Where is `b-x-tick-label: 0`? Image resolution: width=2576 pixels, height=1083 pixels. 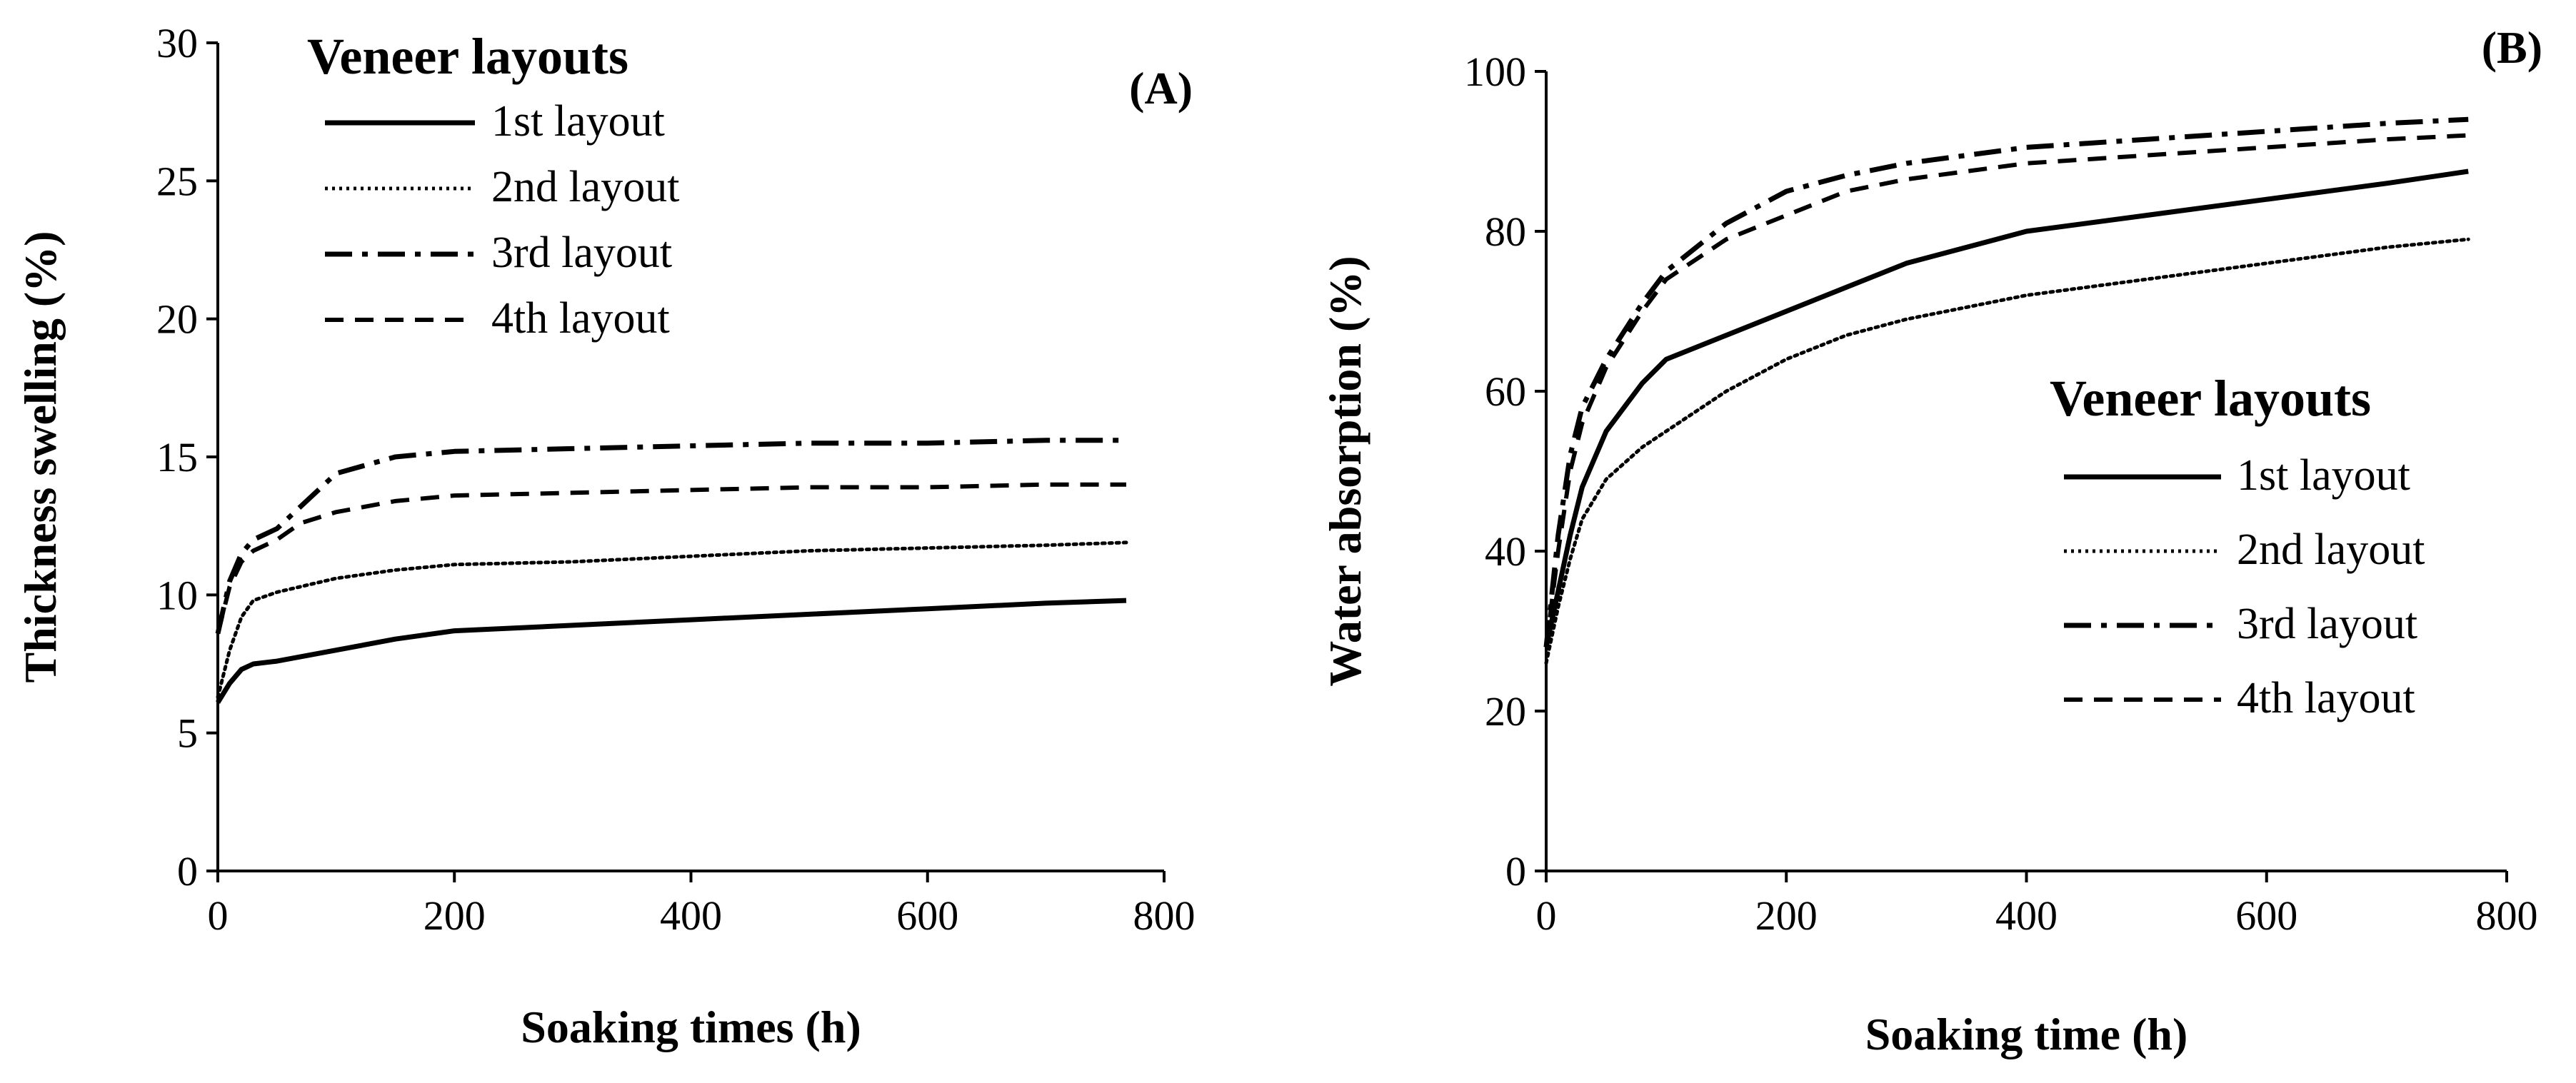 b-x-tick-label: 0 is located at coordinates (1546, 915).